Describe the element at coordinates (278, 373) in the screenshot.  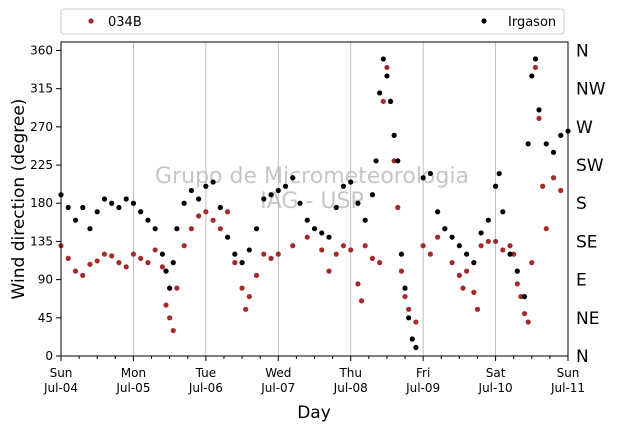
I see `x-tick-label-day-3: Wed` at that location.